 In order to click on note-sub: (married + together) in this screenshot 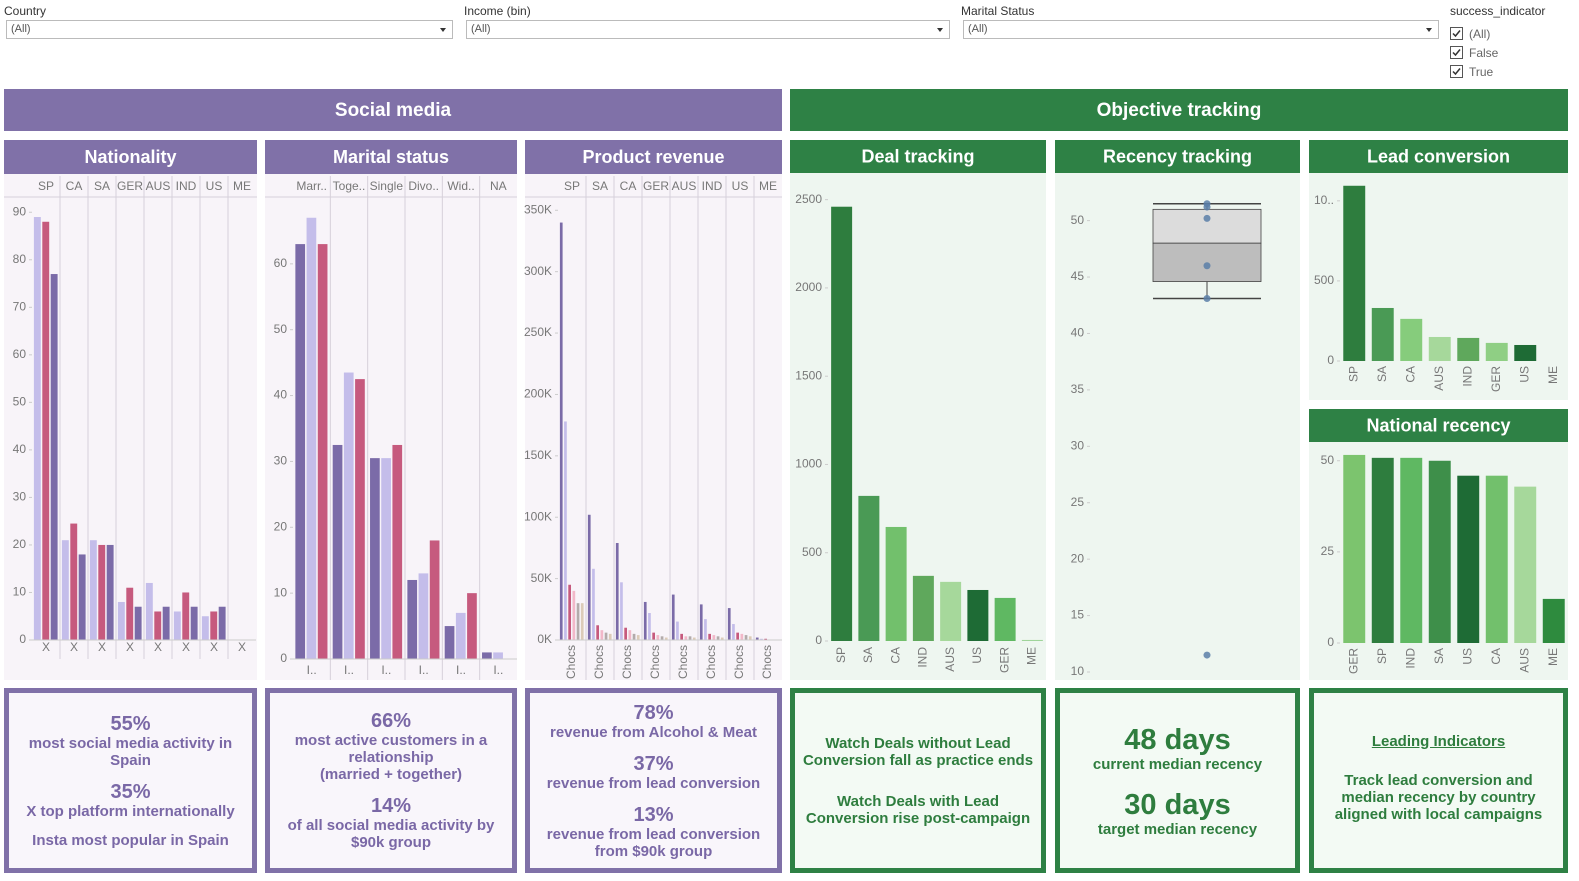, I will do `click(391, 774)`.